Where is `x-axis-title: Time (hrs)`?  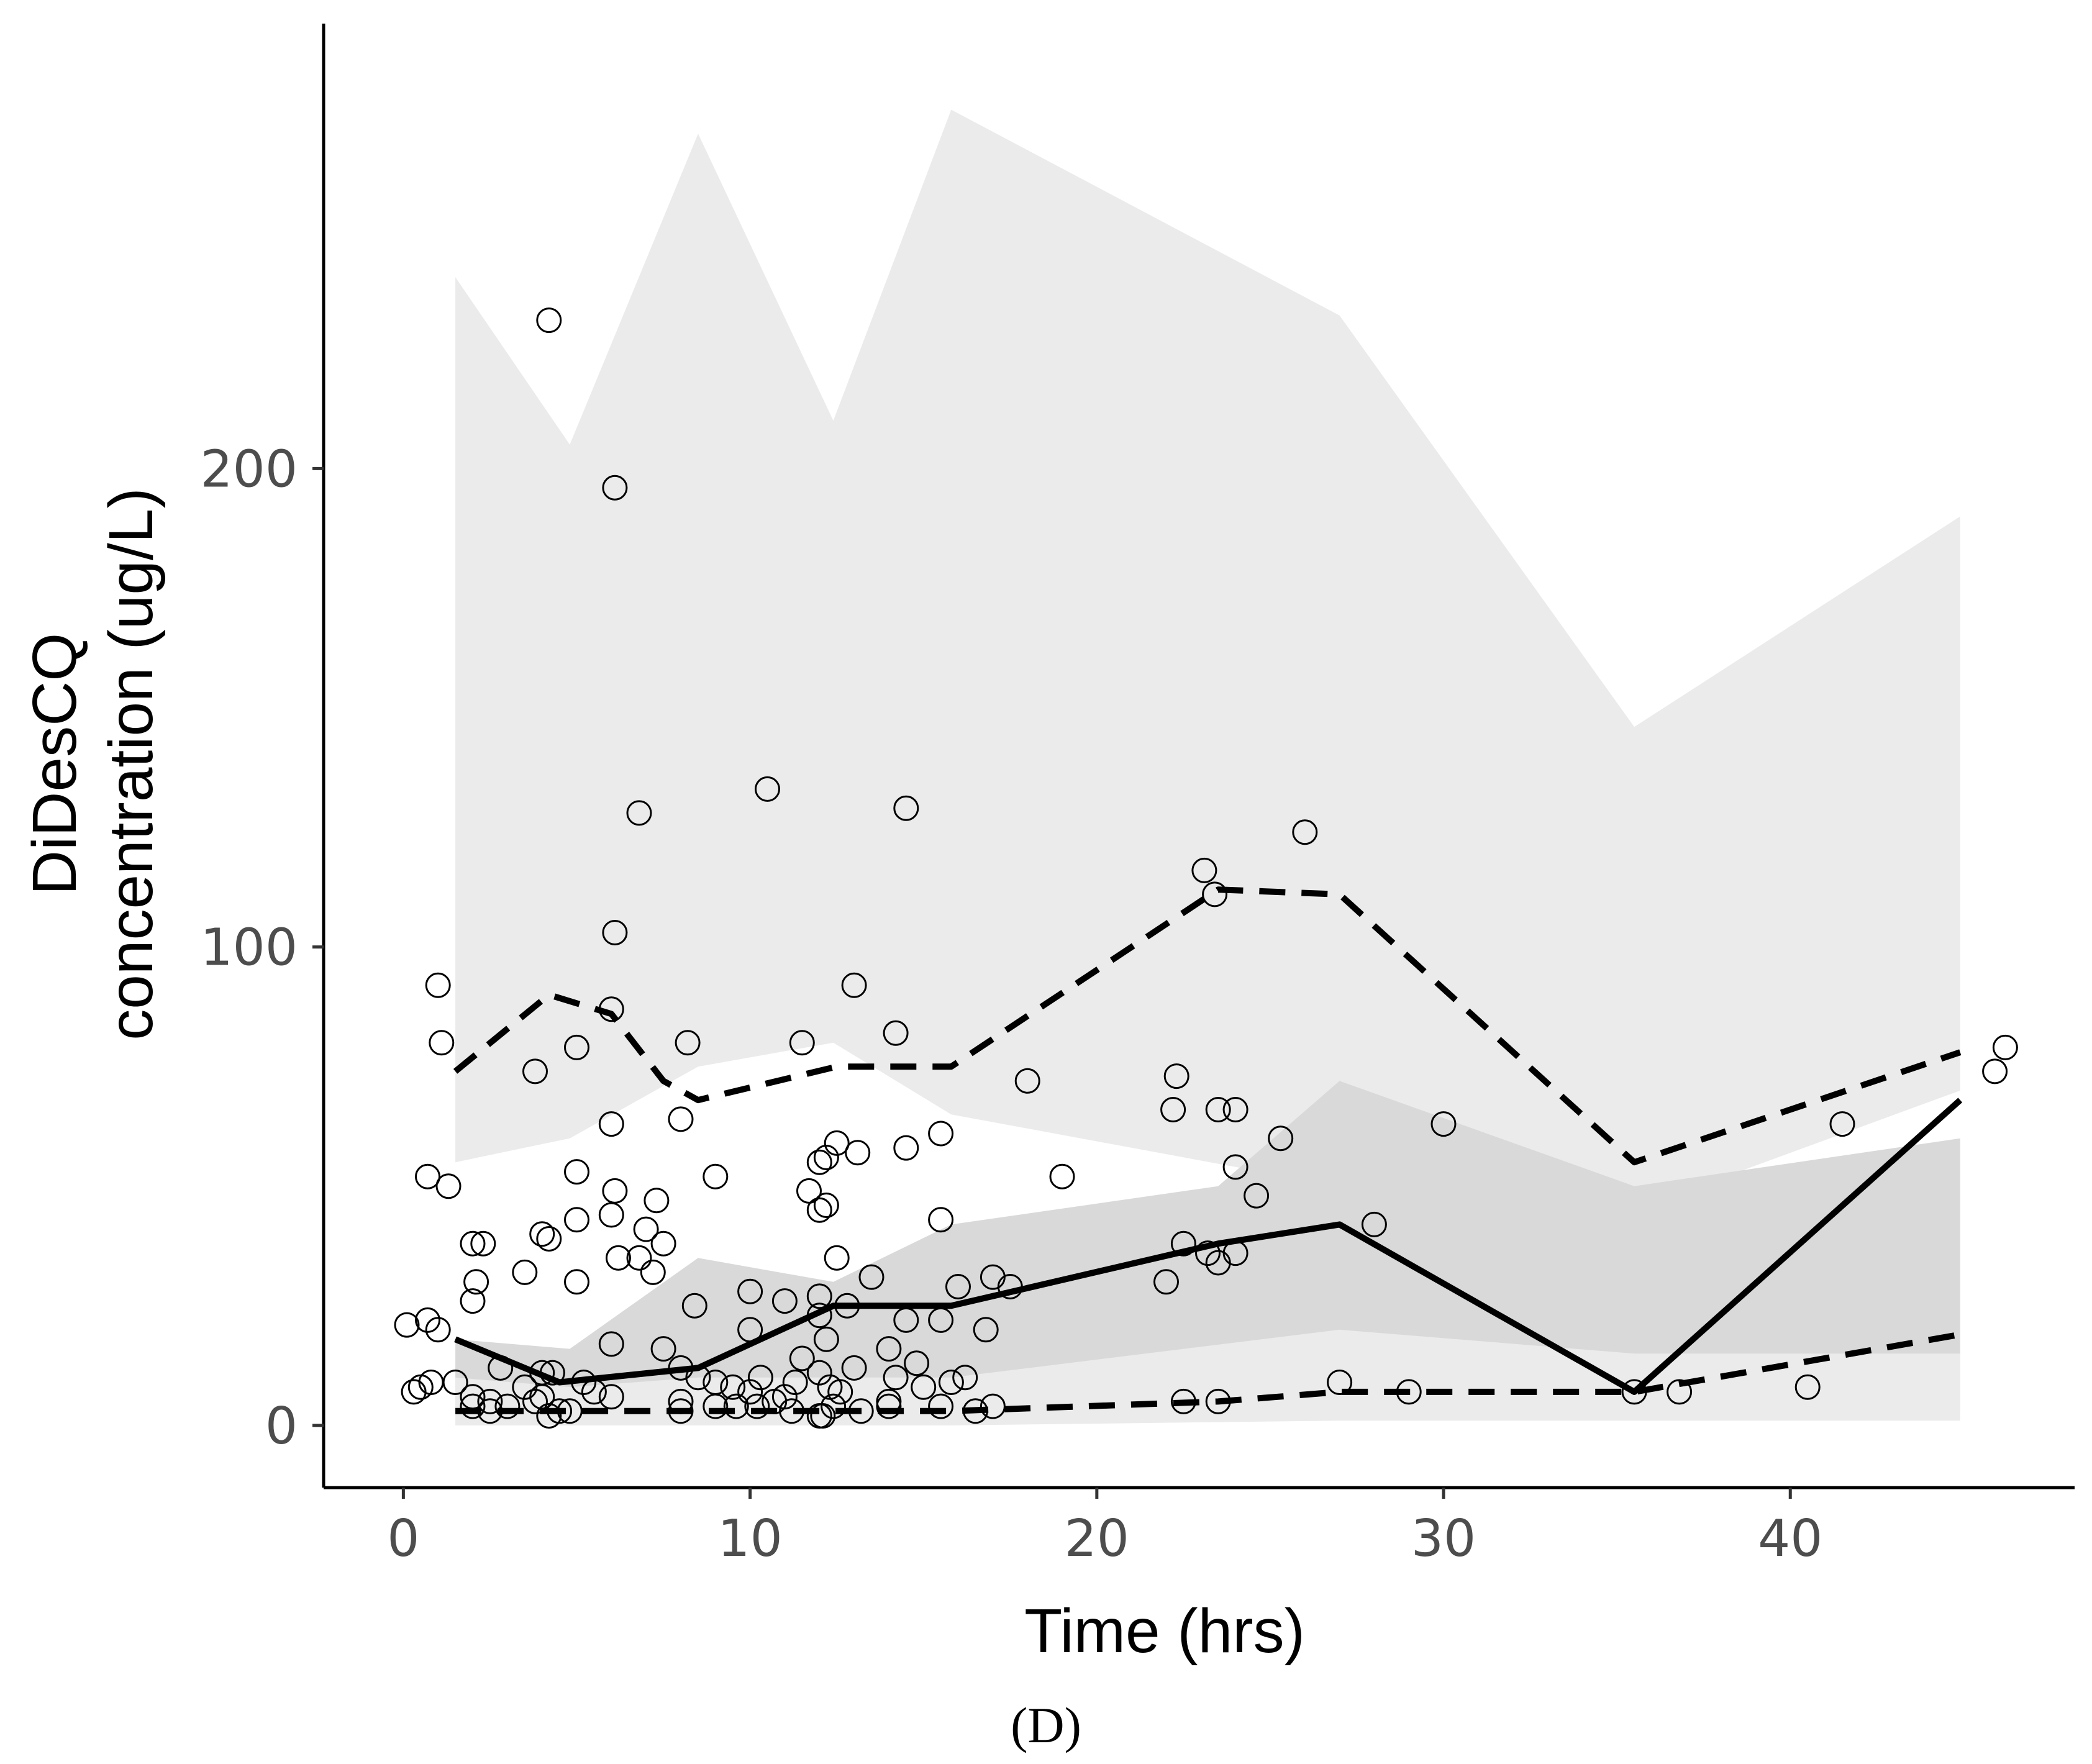
x-axis-title: Time (hrs) is located at coordinates (1164, 1631).